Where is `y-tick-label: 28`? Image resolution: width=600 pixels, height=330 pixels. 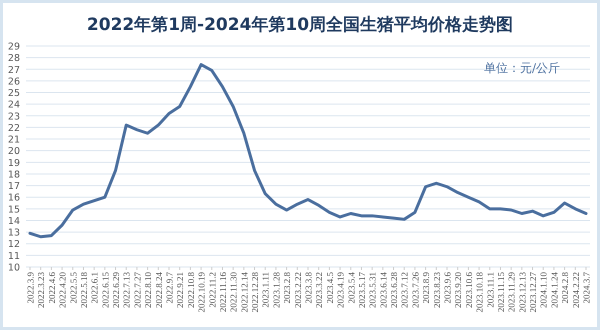
y-tick-label: 28 is located at coordinates (14, 58).